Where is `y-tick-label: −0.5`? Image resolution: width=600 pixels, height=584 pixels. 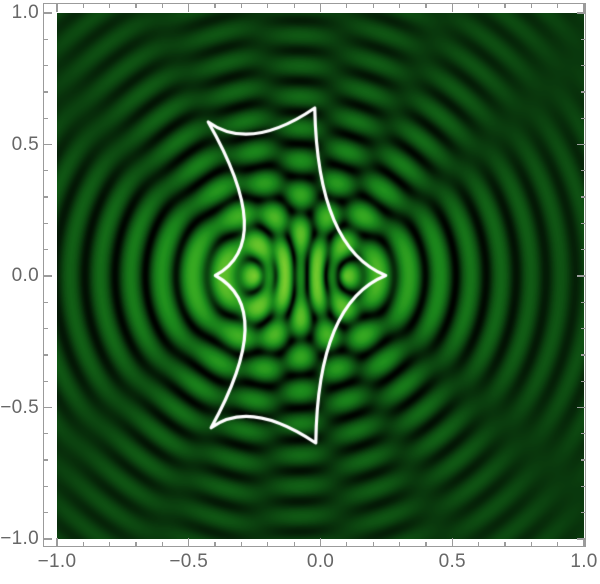 y-tick-label: −0.5 is located at coordinates (19, 407).